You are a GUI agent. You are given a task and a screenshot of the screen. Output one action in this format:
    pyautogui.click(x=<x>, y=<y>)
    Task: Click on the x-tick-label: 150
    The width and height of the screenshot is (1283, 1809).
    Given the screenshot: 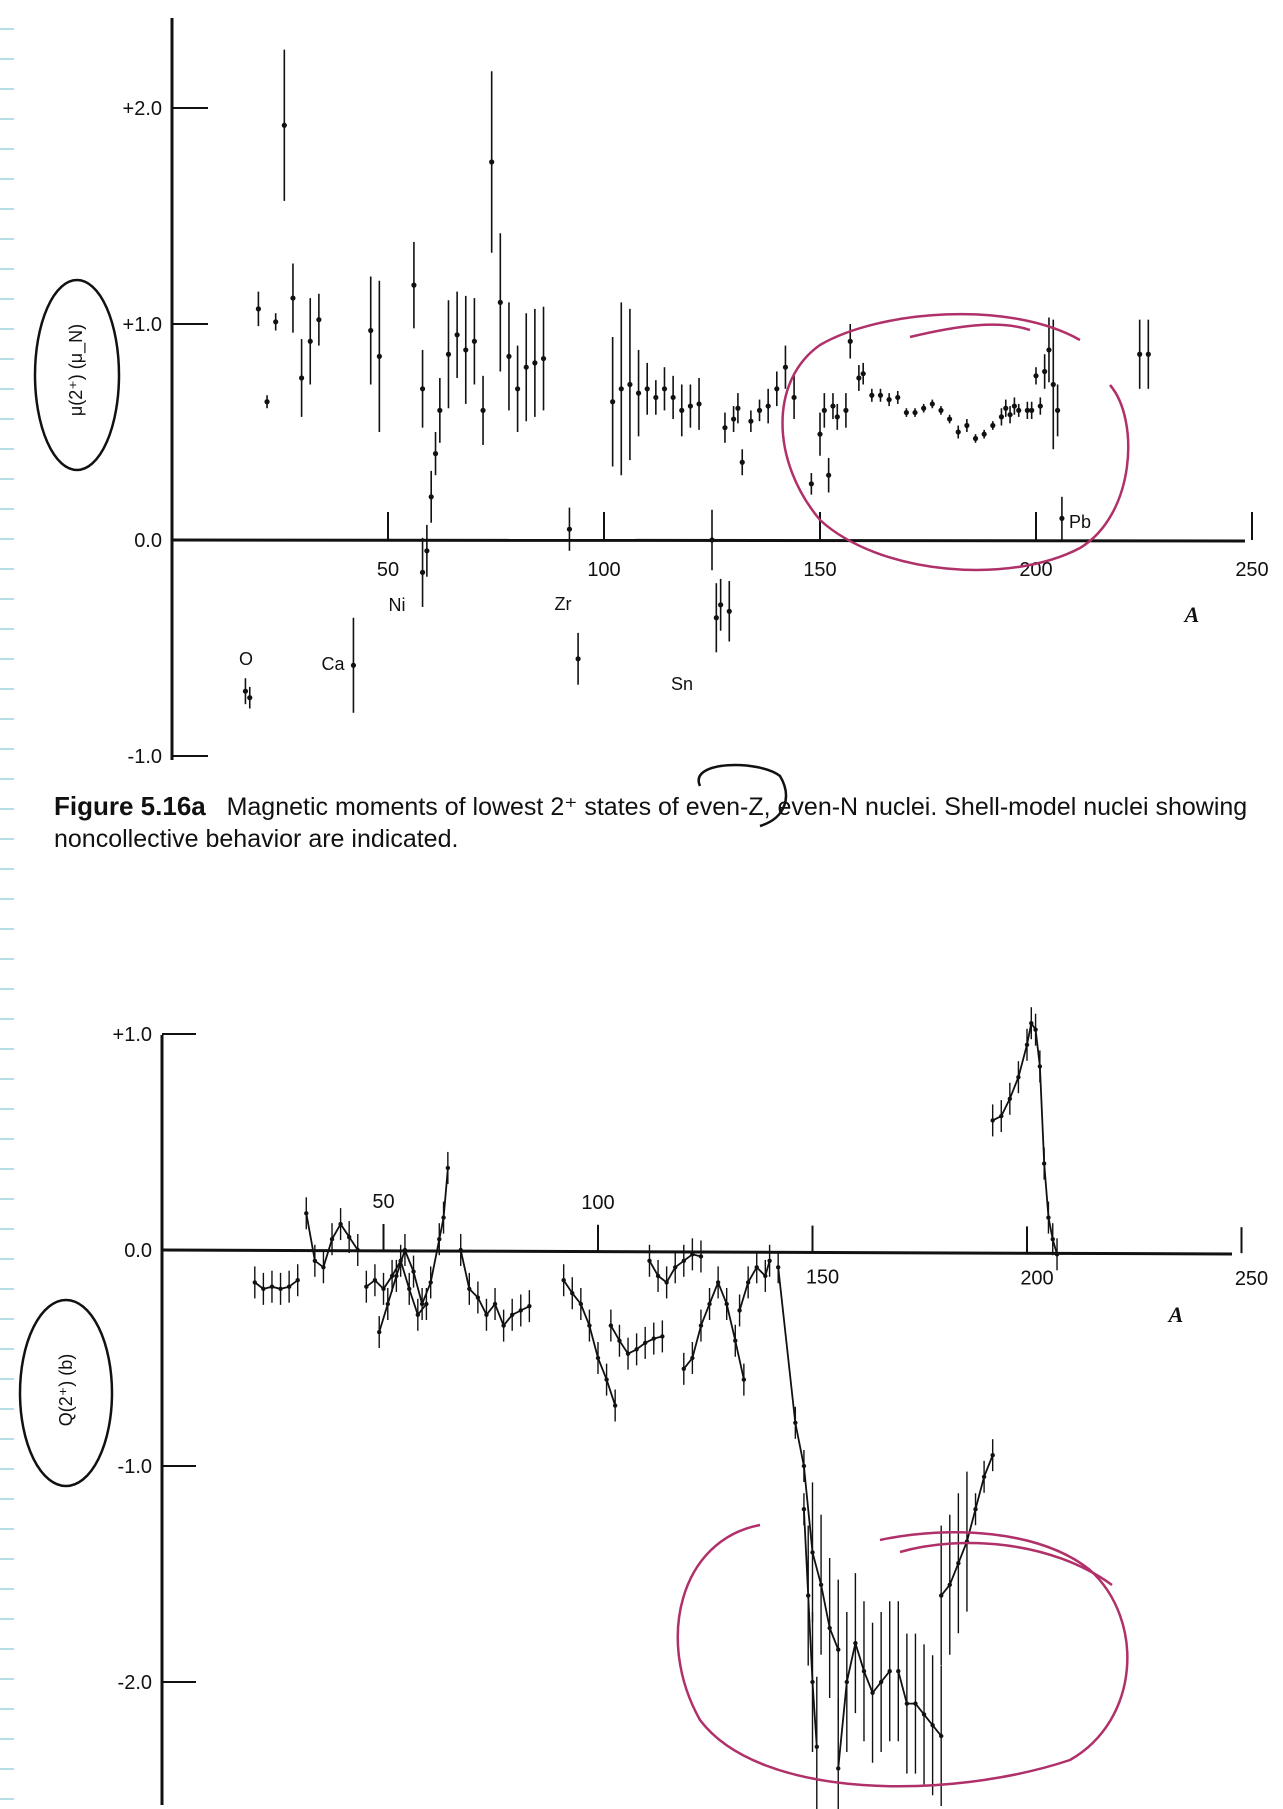 What is the action you would take?
    pyautogui.click(x=822, y=1278)
    